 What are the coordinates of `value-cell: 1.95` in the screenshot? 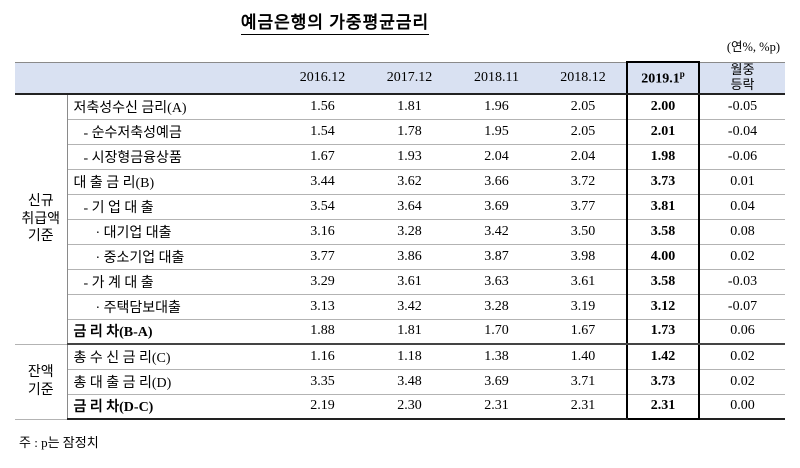 It's located at (496, 132).